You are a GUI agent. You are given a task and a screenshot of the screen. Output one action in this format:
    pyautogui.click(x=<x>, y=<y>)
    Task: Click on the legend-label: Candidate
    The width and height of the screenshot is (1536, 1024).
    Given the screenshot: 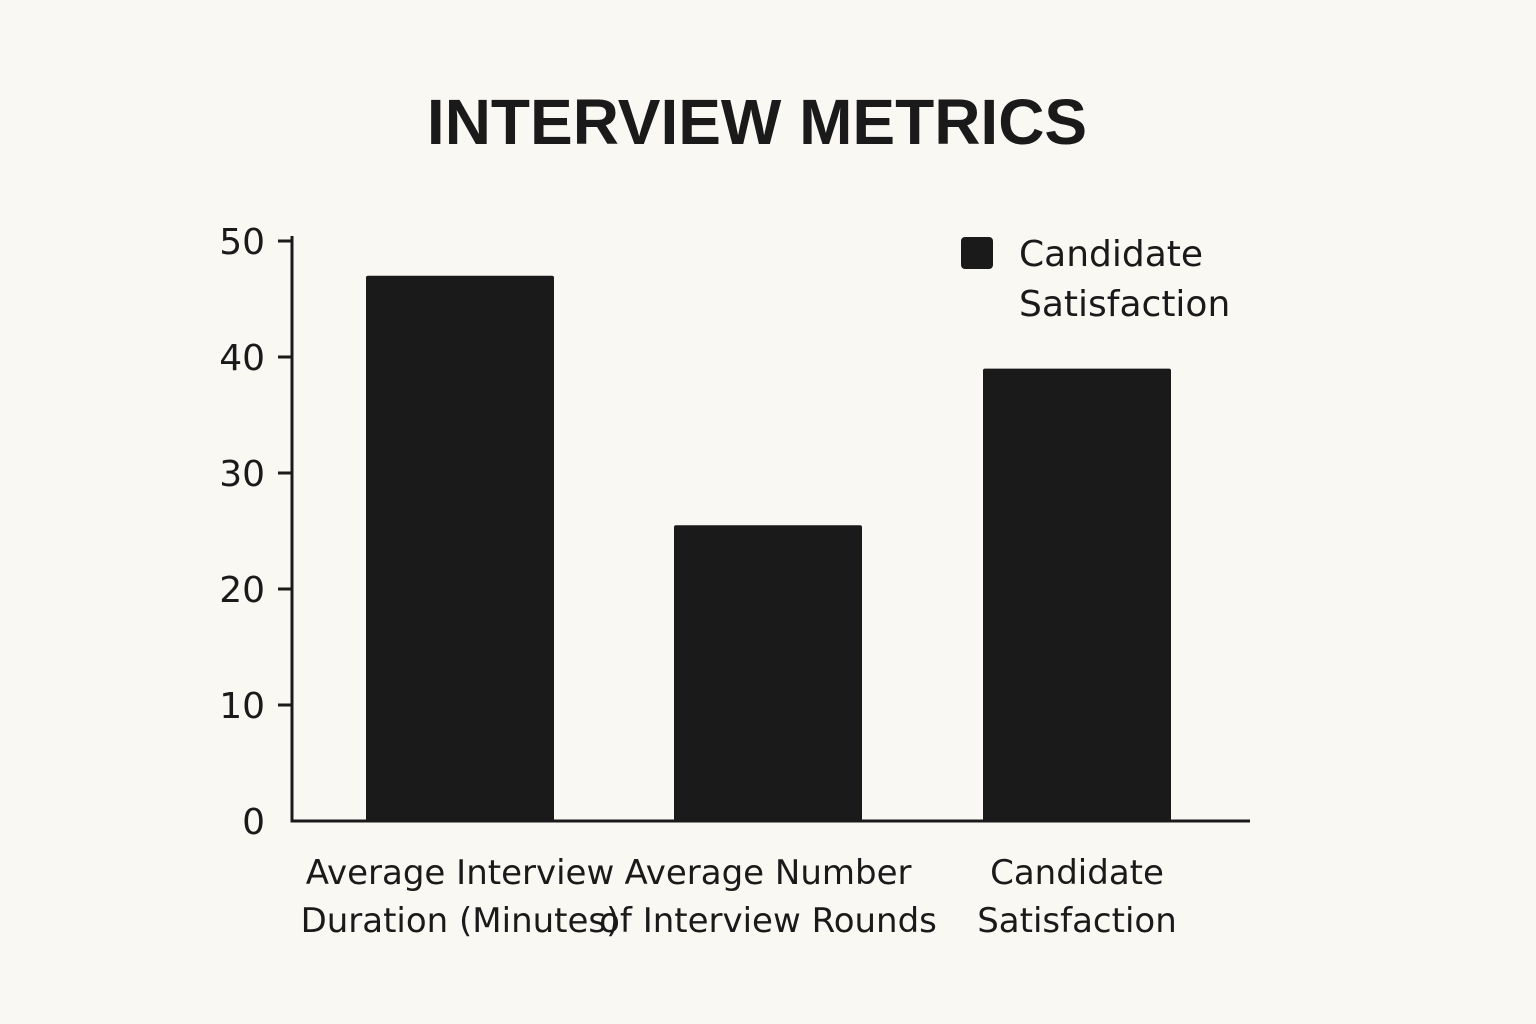 What is the action you would take?
    pyautogui.click(x=1111, y=254)
    